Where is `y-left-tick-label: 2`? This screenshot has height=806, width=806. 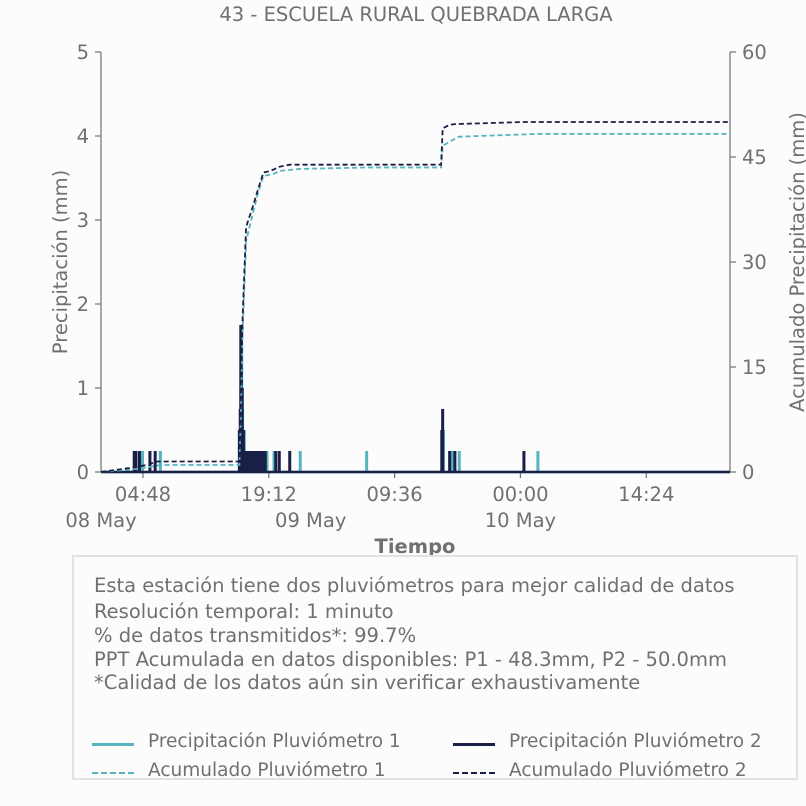
y-left-tick-label: 2 is located at coordinates (83, 304).